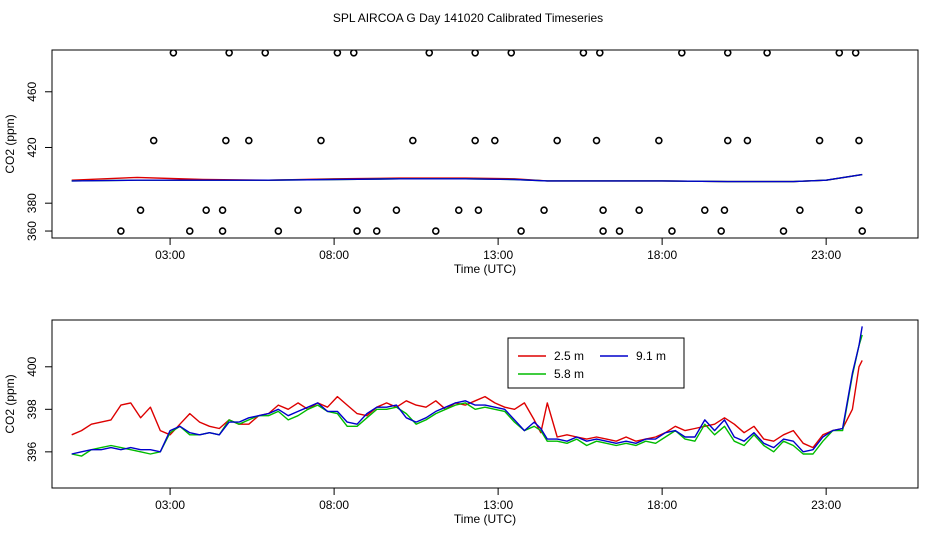  I want to click on series-line-91m, so click(467, 178).